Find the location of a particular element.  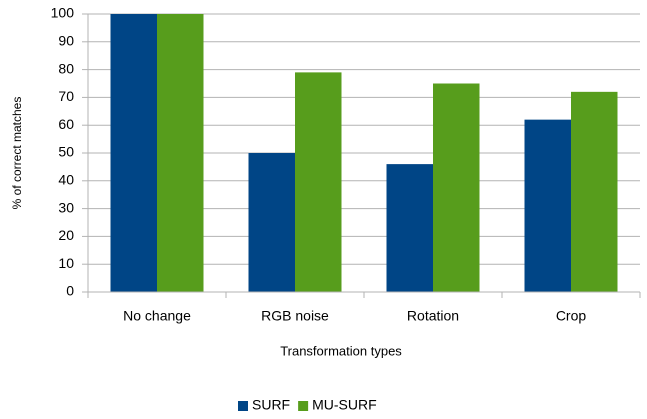

y-tick-label: 80 is located at coordinates (66, 68).